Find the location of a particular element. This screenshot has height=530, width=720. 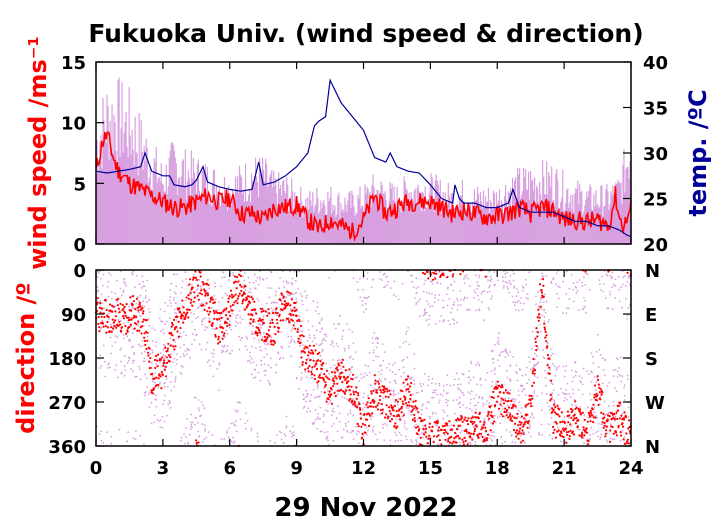

compass-tick-label: N is located at coordinates (652, 447).